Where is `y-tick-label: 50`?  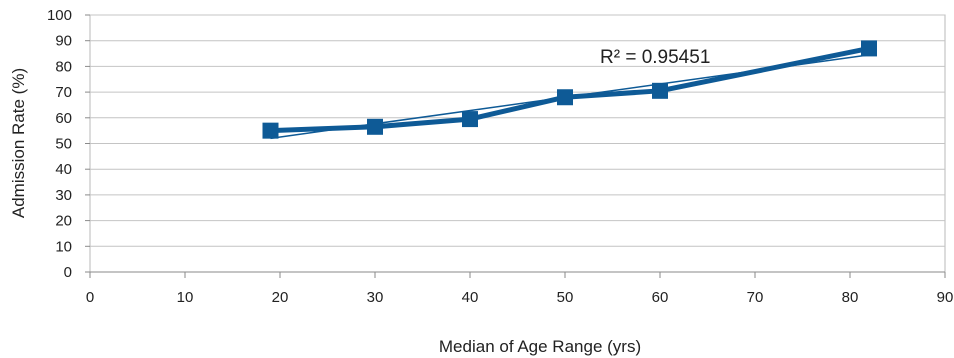
y-tick-label: 50 is located at coordinates (63, 144).